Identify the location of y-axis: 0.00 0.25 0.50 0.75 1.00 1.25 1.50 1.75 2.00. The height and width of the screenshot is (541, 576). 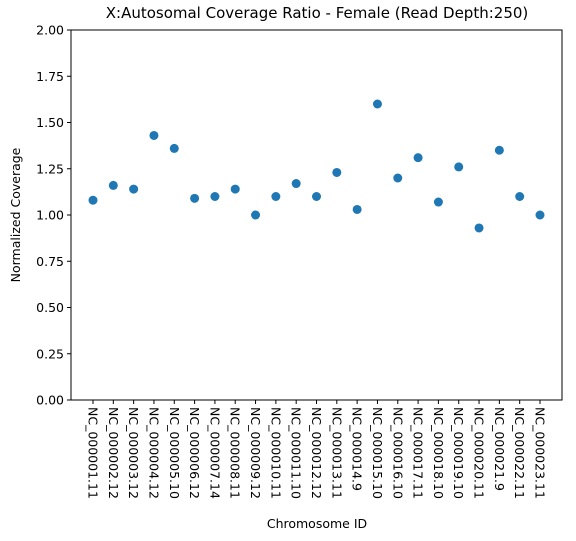
(53, 215).